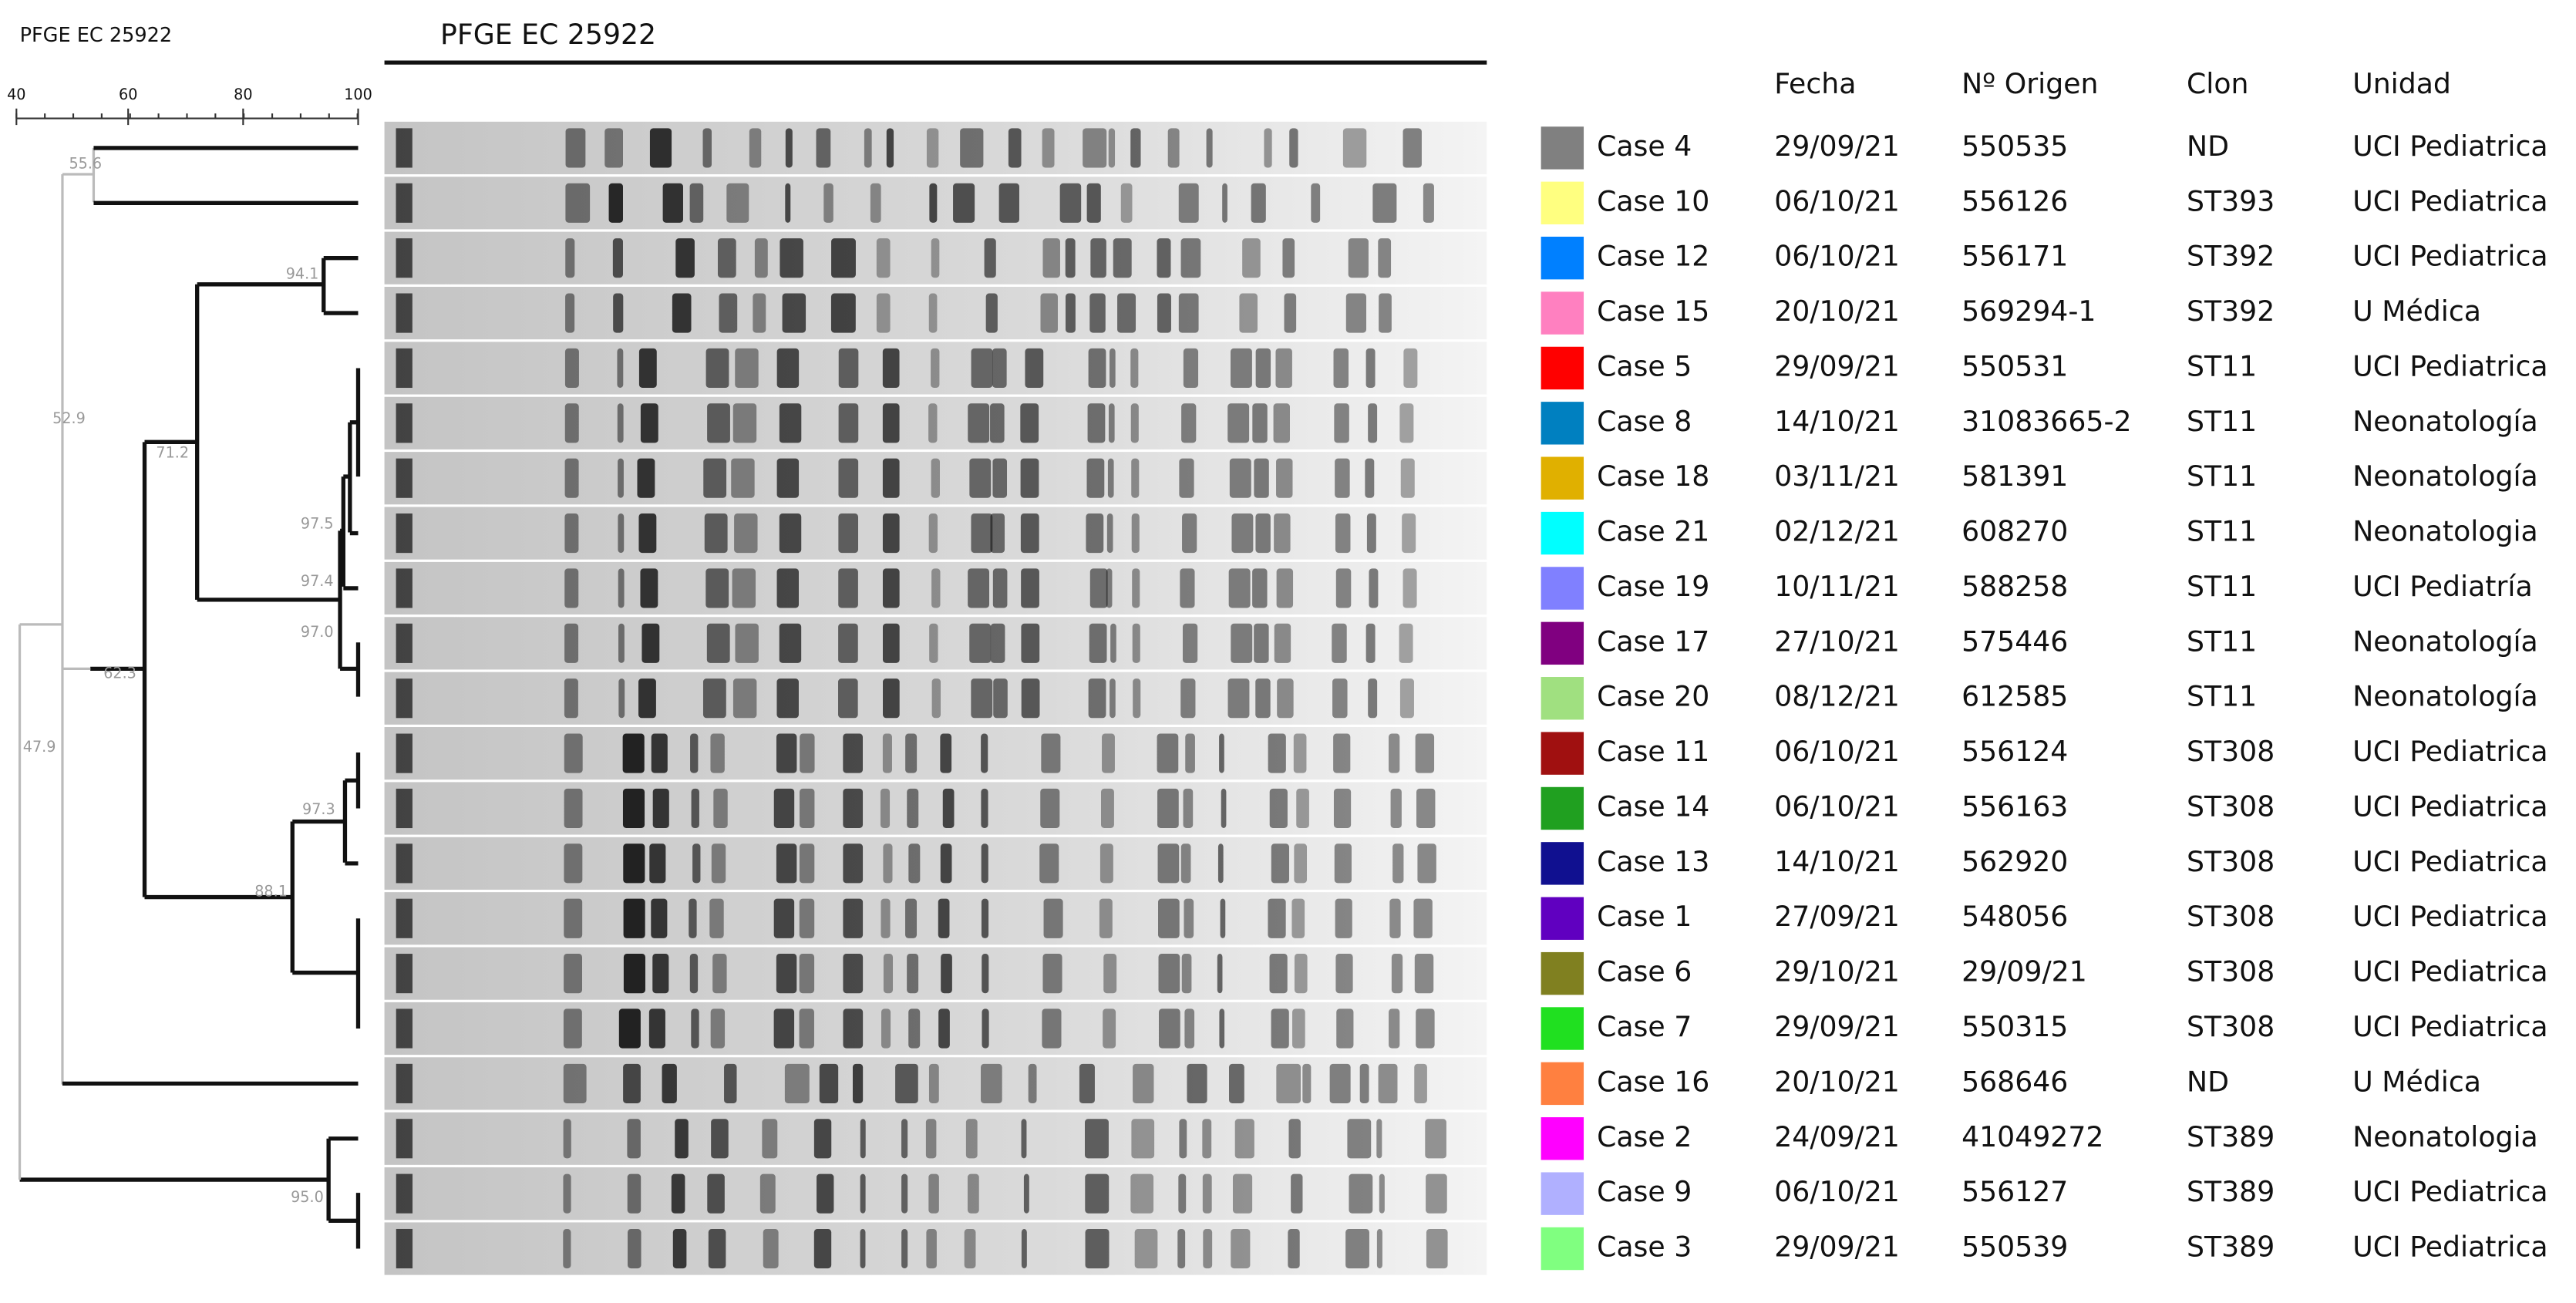  What do you see at coordinates (2032, 1136) in the screenshot?
I see `cell-origen: 41049272` at bounding box center [2032, 1136].